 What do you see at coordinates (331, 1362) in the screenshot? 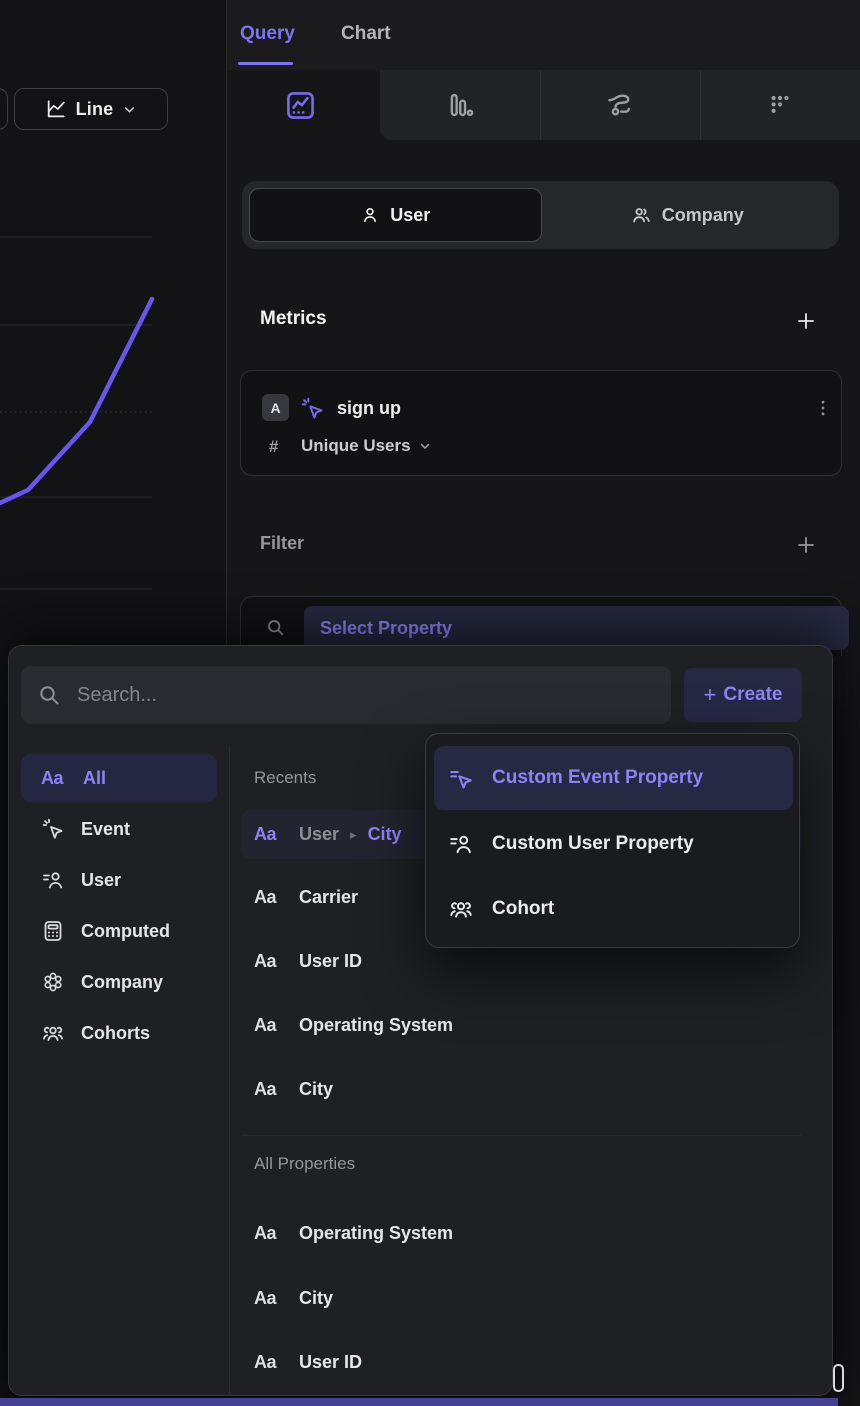
I see `property-label: User ID` at bounding box center [331, 1362].